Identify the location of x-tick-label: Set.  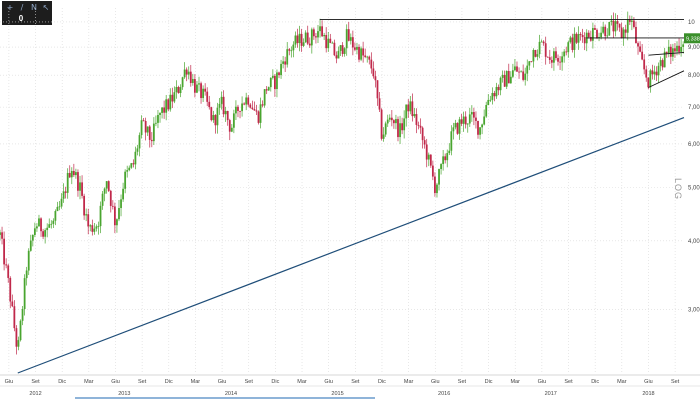
(142, 382).